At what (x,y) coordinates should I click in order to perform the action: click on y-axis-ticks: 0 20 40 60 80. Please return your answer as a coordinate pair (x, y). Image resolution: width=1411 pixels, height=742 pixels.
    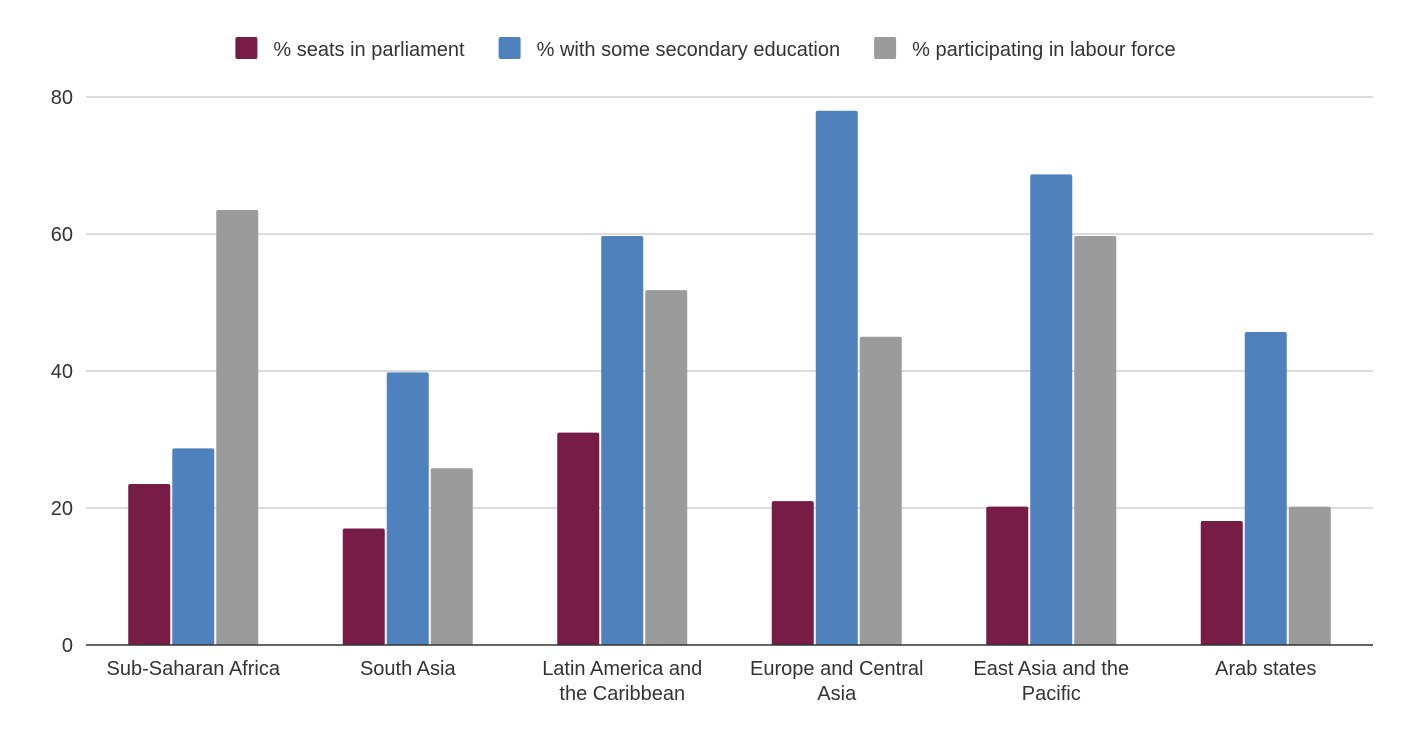
    Looking at the image, I should click on (62, 372).